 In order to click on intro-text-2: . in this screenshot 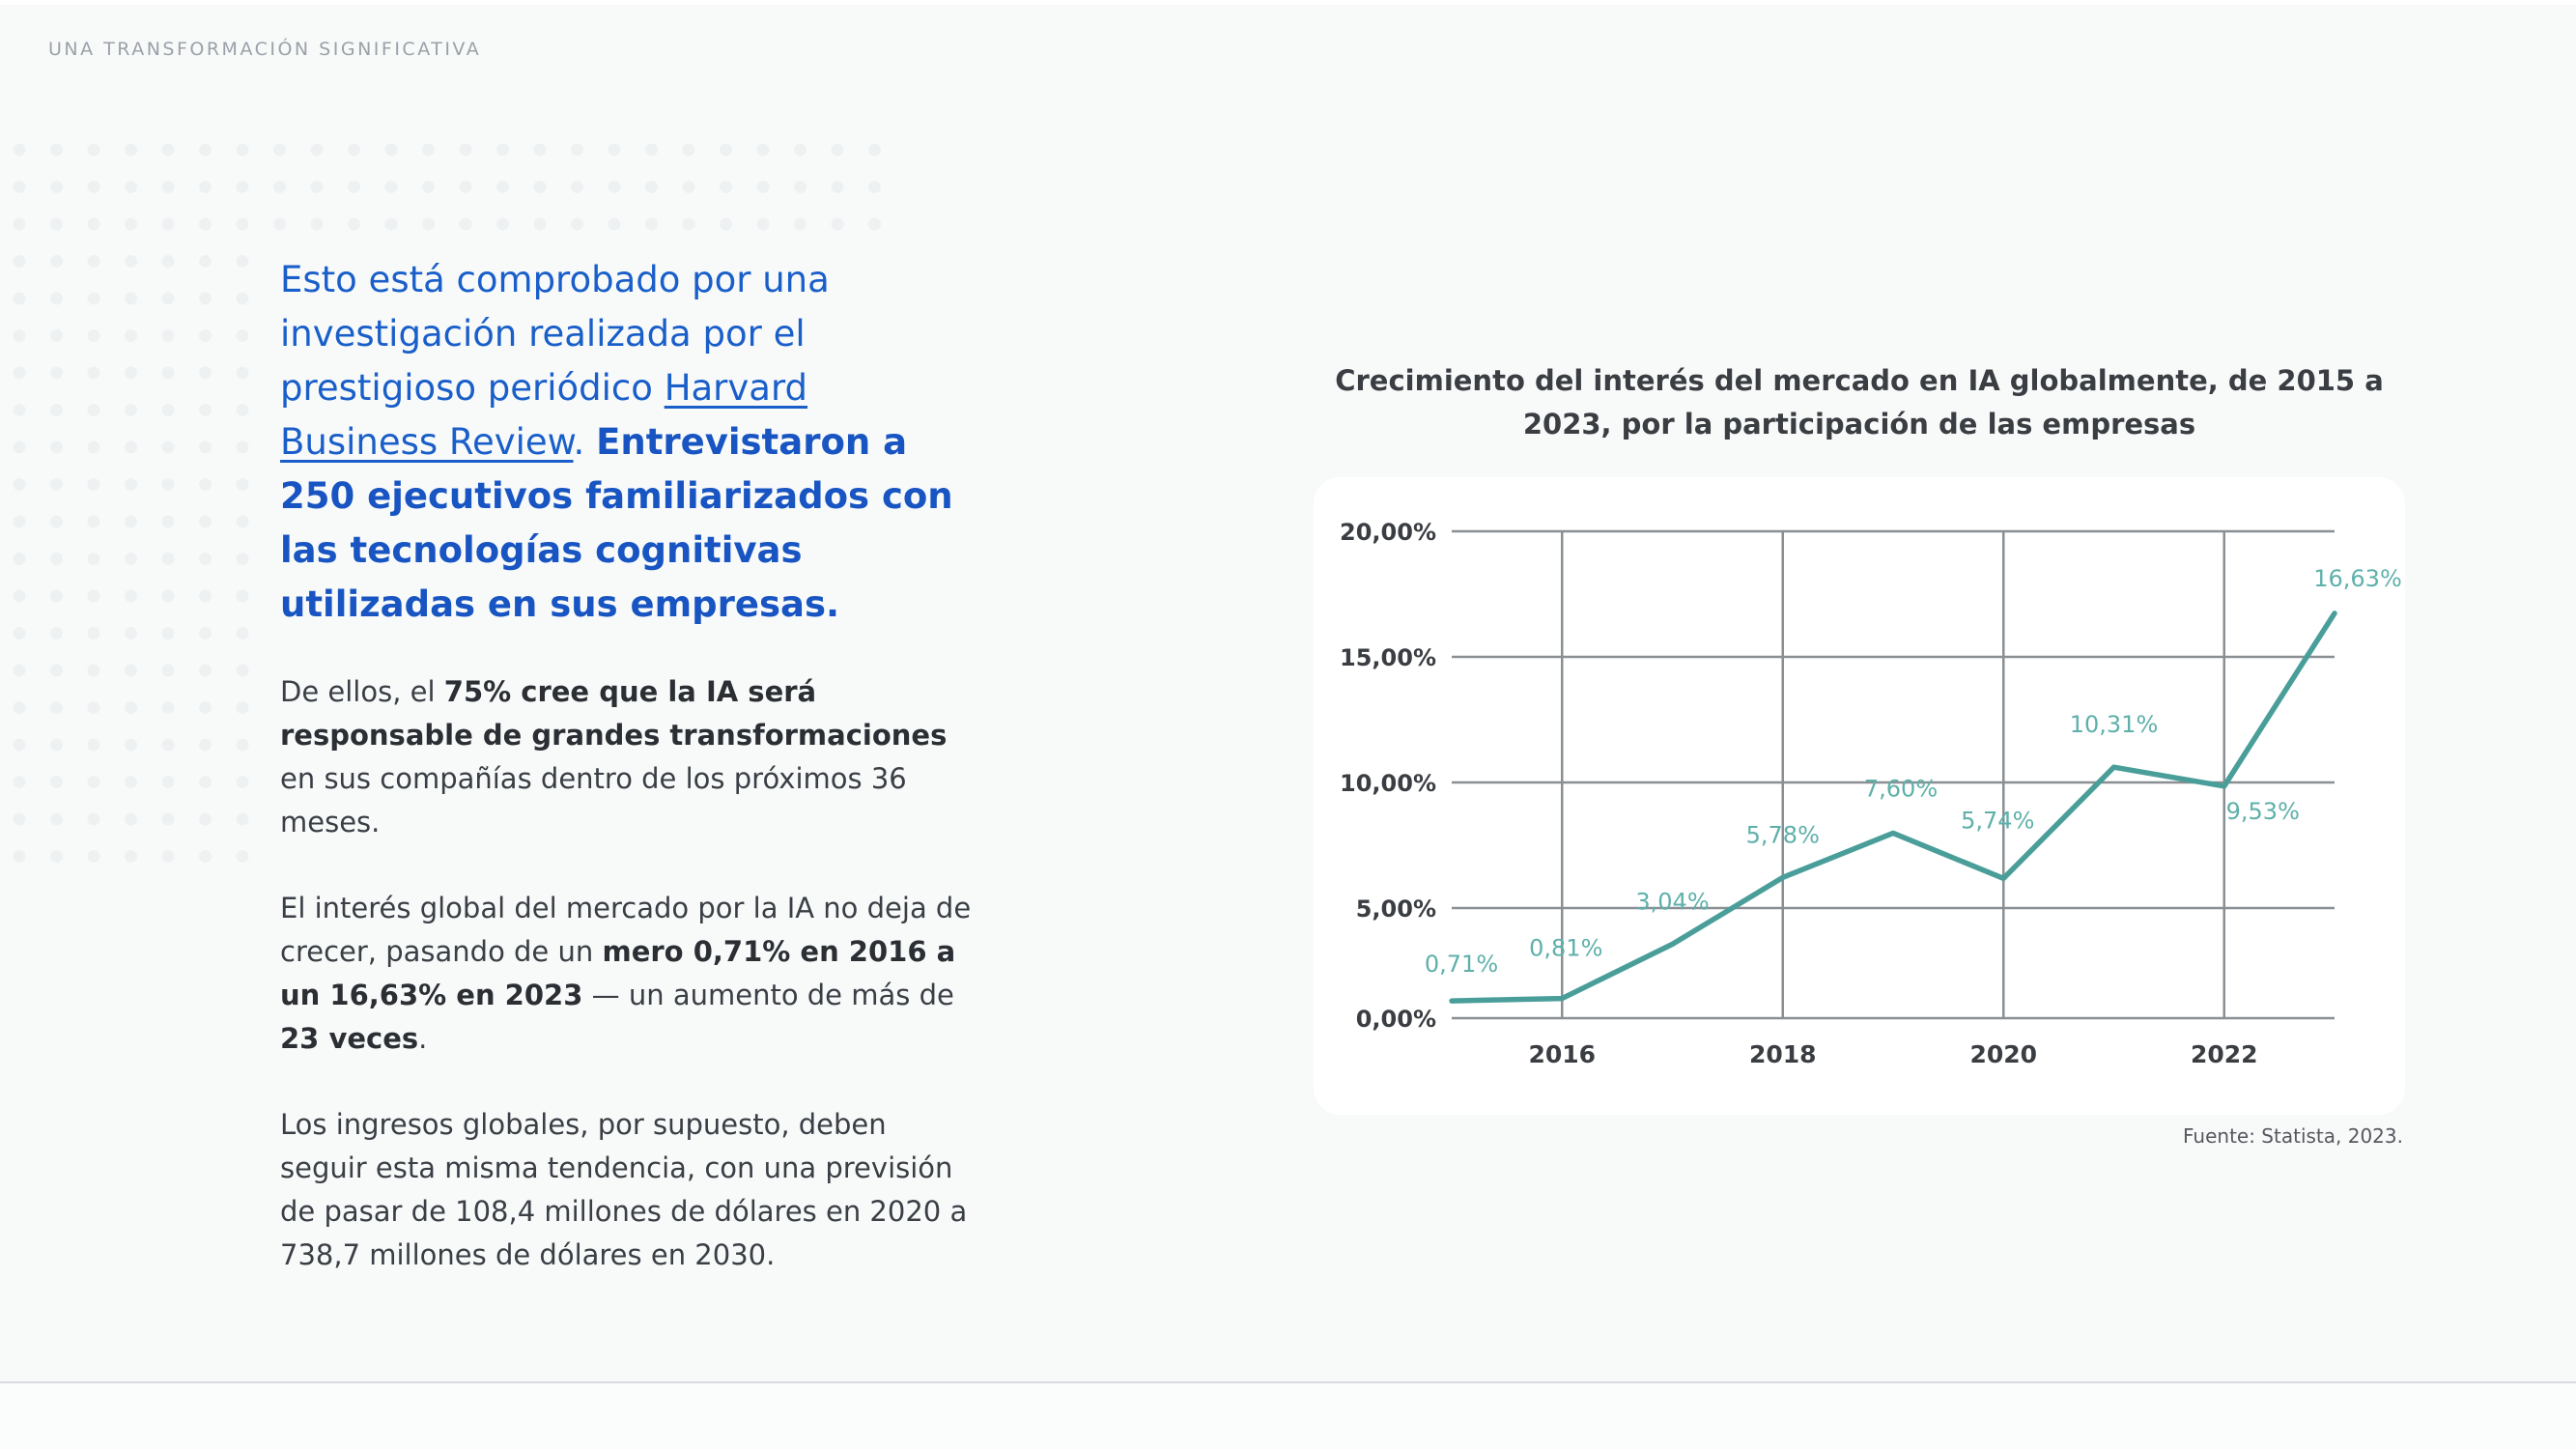, I will do `click(585, 442)`.